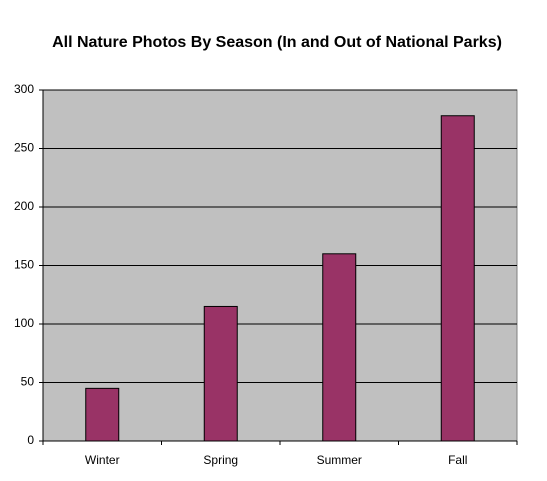 The width and height of the screenshot is (547, 481). What do you see at coordinates (30, 440) in the screenshot?
I see `y-tick-label: 0` at bounding box center [30, 440].